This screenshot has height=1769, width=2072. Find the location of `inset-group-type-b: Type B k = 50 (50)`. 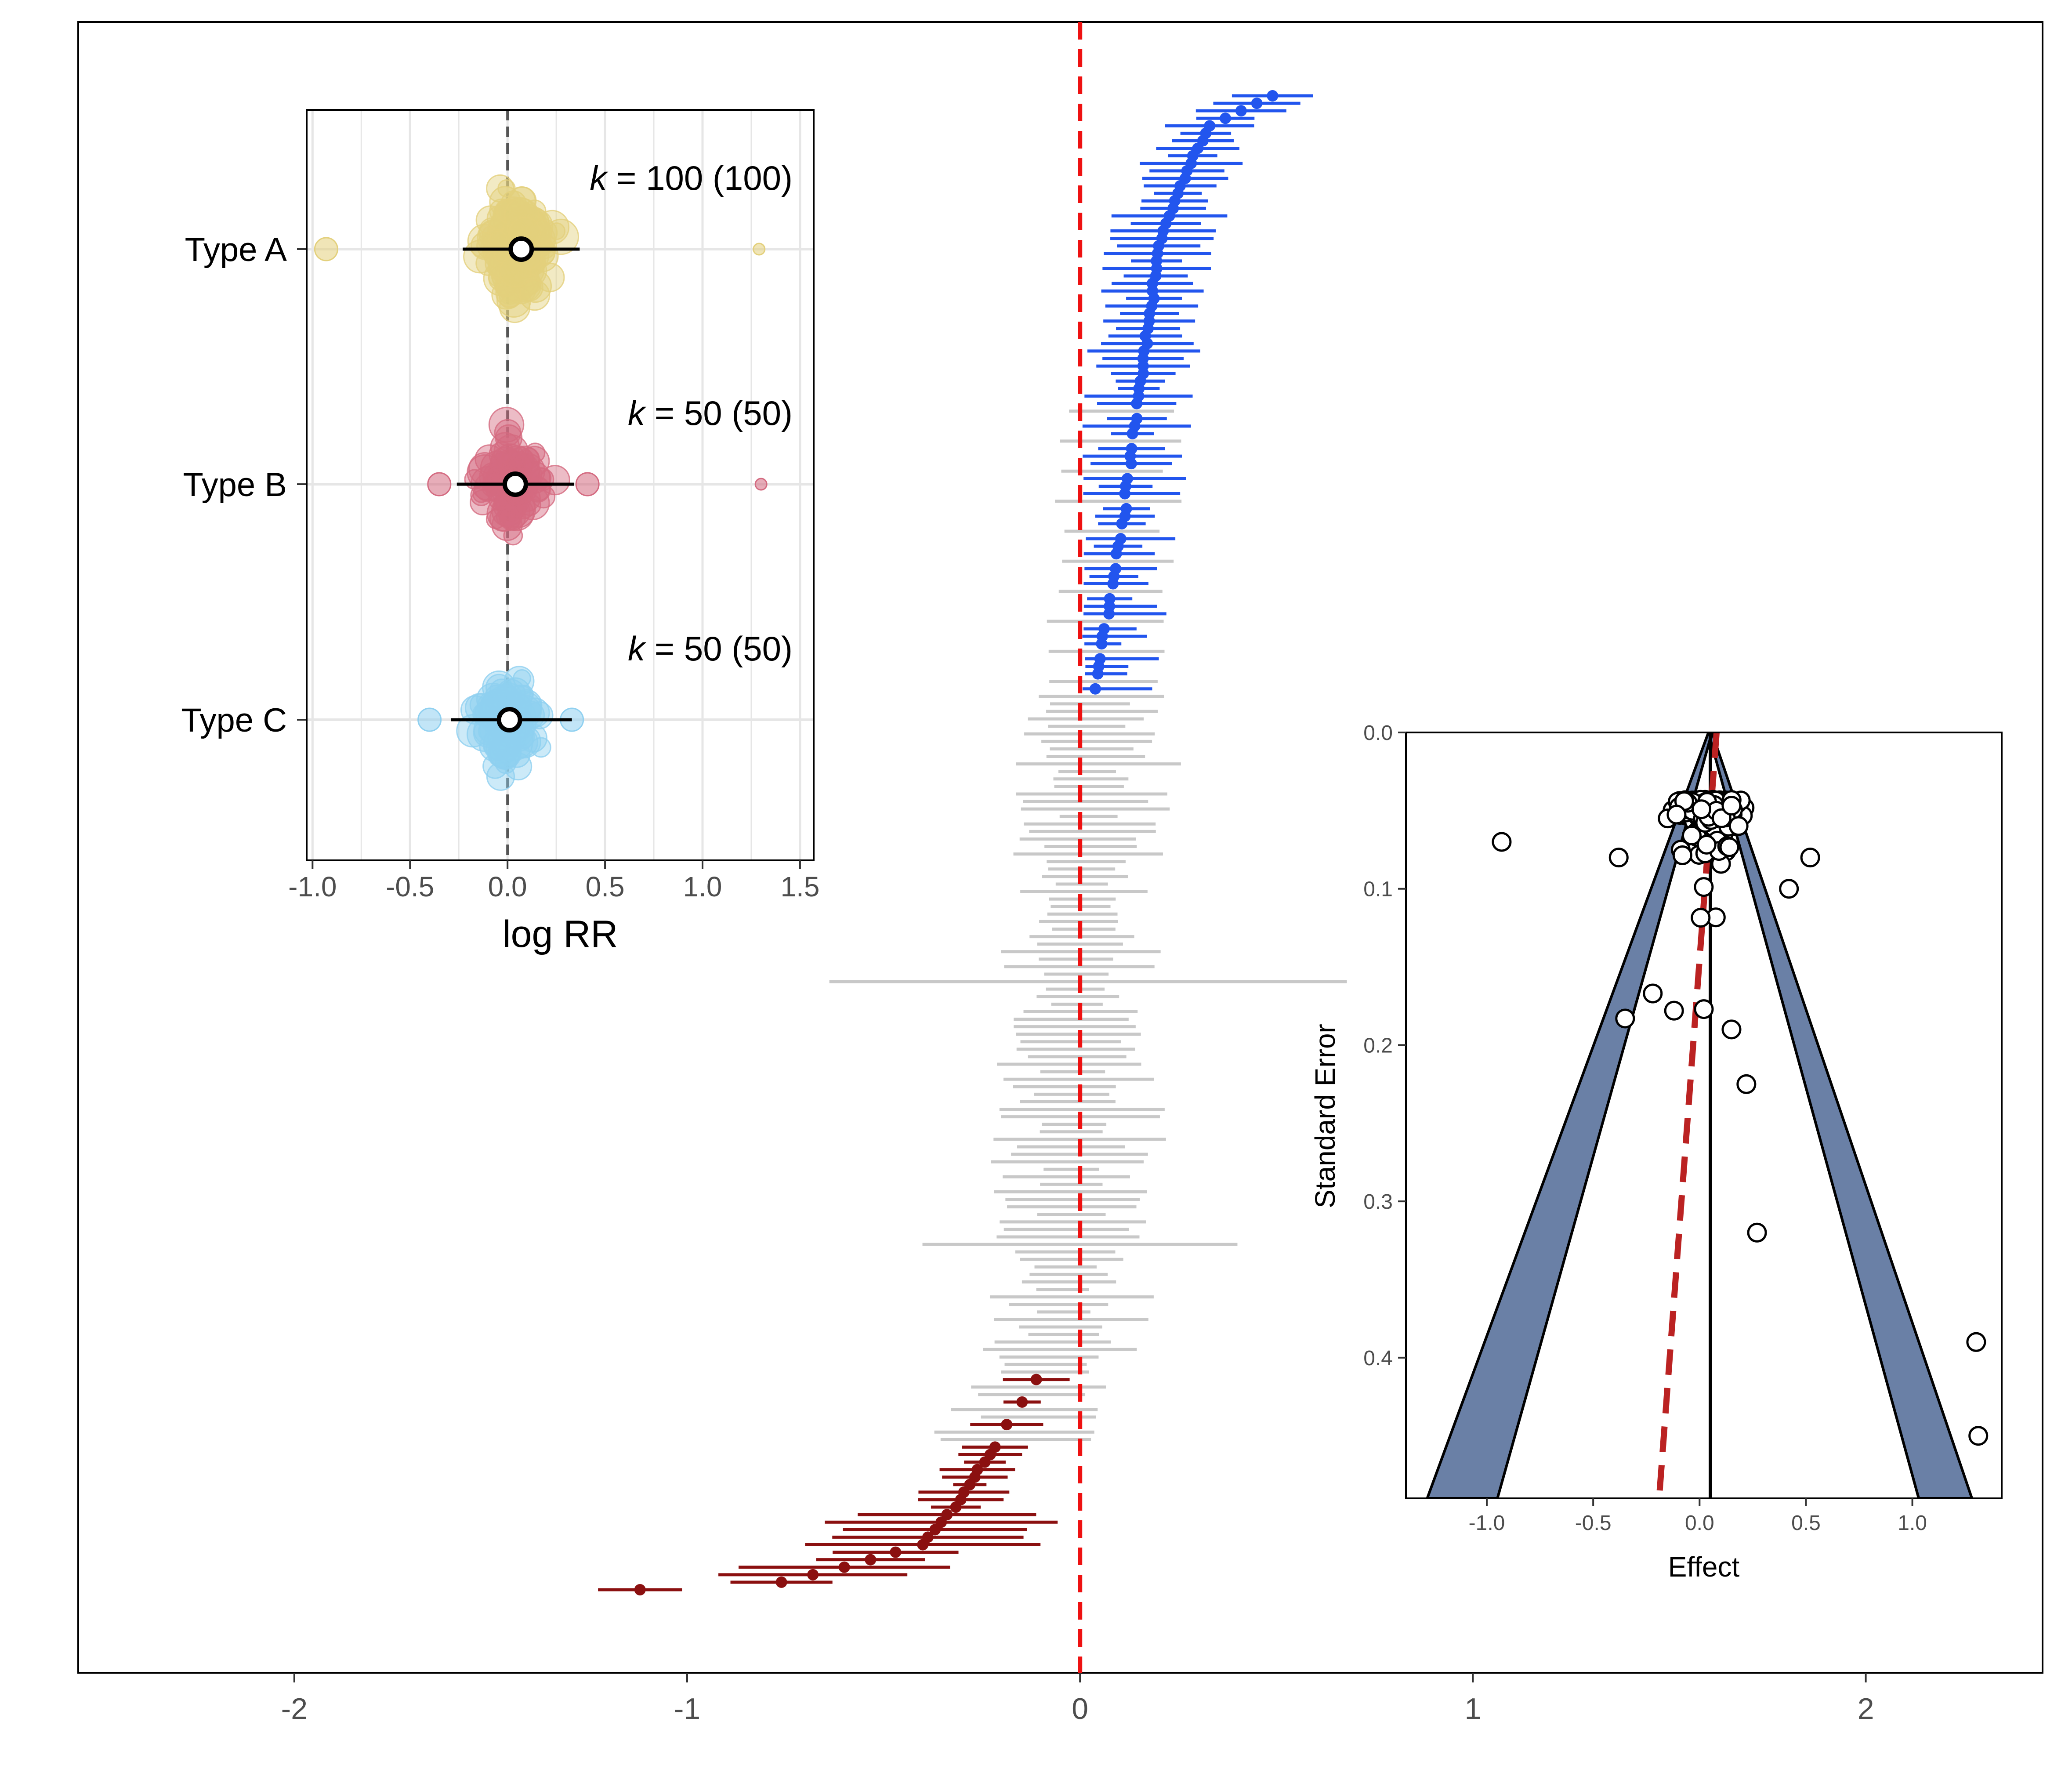

inset-group-type-b: Type B k = 50 (50) is located at coordinates (488, 470).